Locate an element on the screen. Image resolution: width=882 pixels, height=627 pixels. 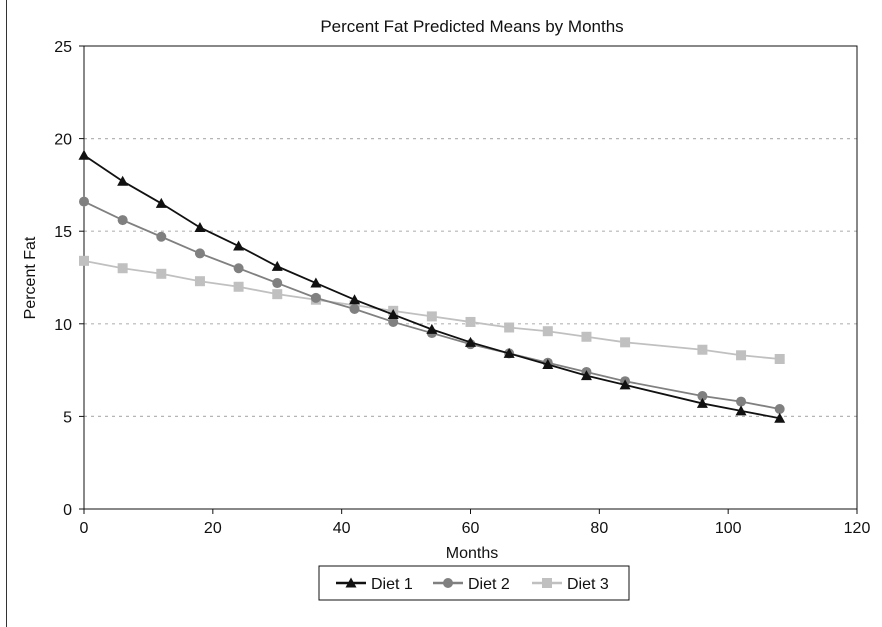
y-axis-title: Percent Fat is located at coordinates (30, 277).